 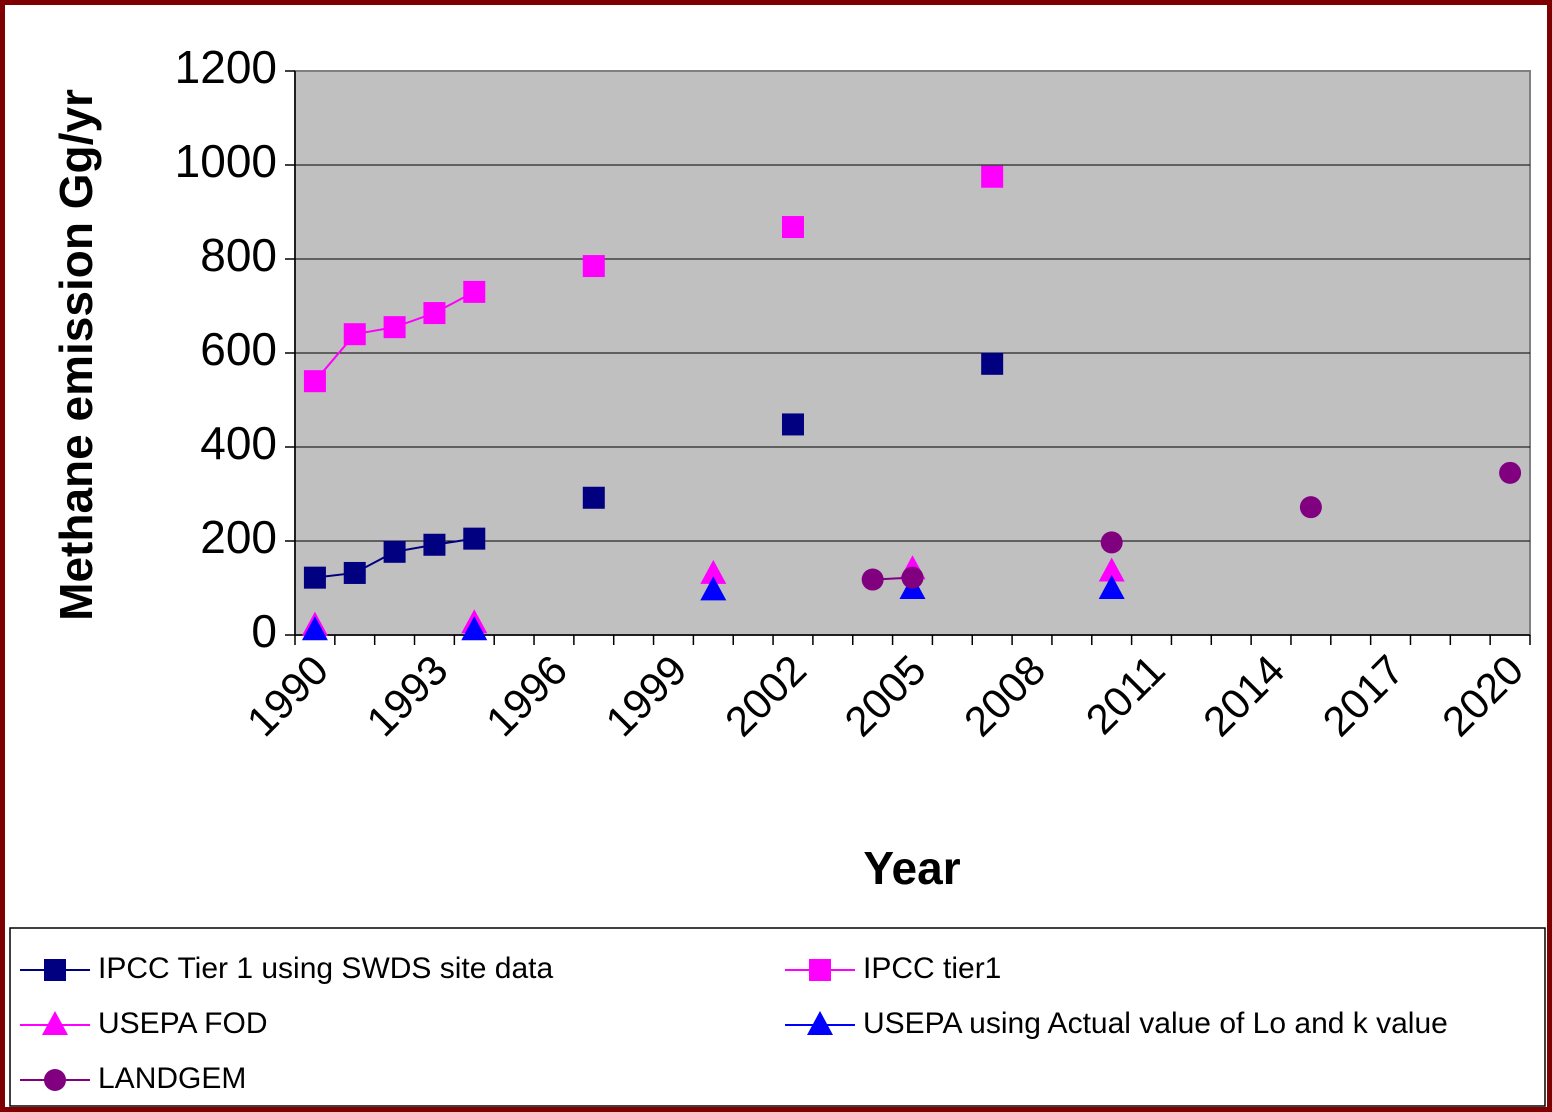 I want to click on legend-label: USEPA FOD, so click(x=182, y=1023).